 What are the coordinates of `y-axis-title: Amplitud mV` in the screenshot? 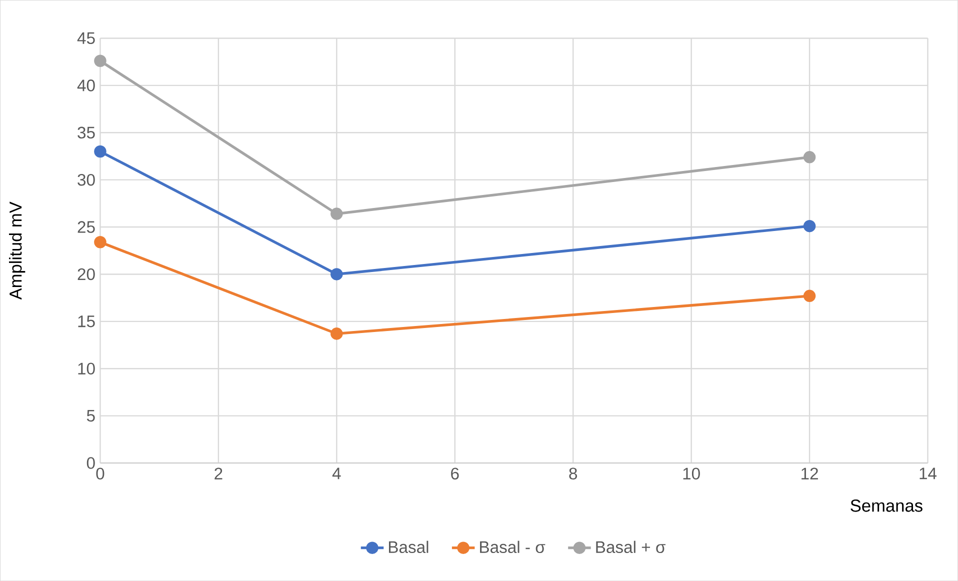 It's located at (17, 251).